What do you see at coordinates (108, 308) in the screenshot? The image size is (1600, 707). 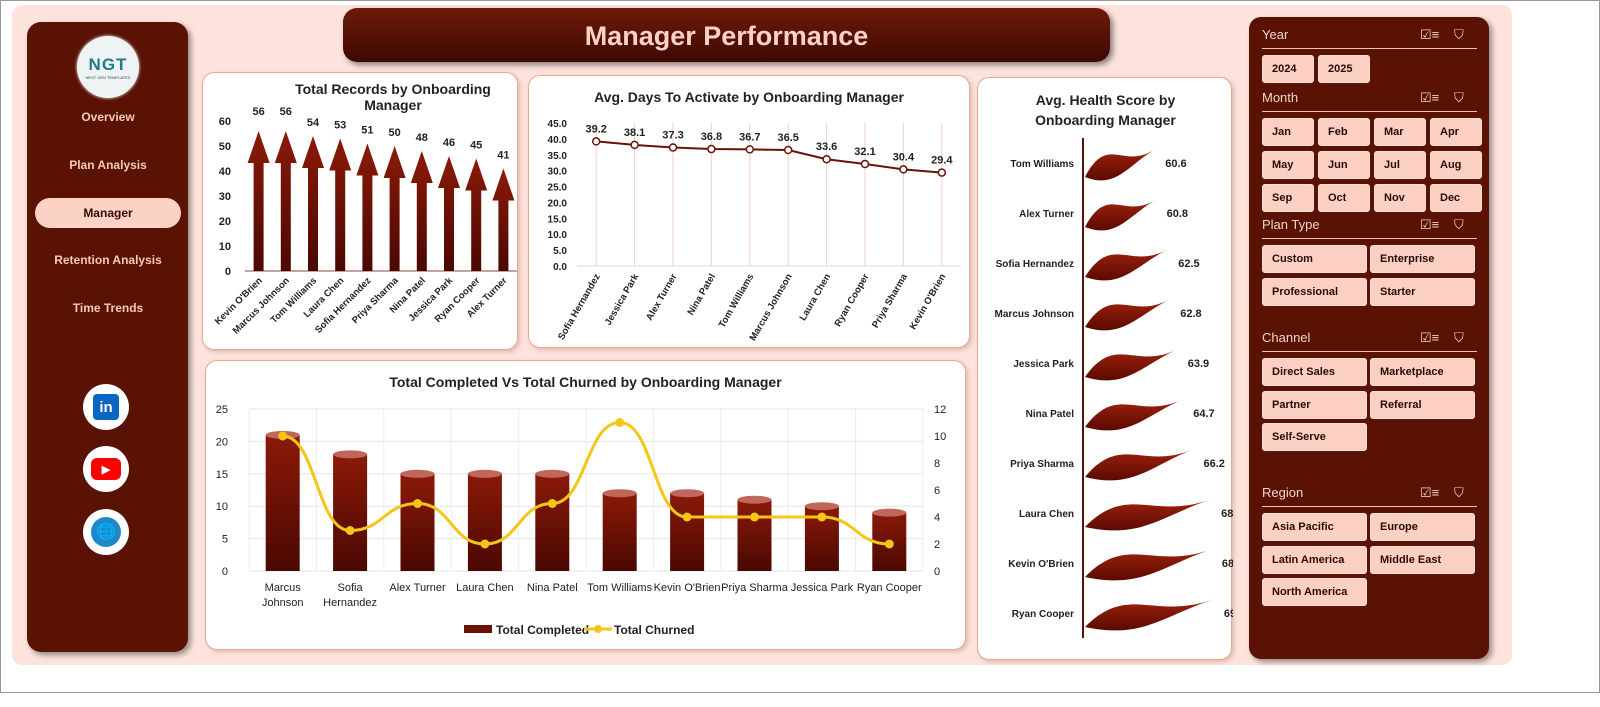 I see `nav-time-trends: Time Trends` at bounding box center [108, 308].